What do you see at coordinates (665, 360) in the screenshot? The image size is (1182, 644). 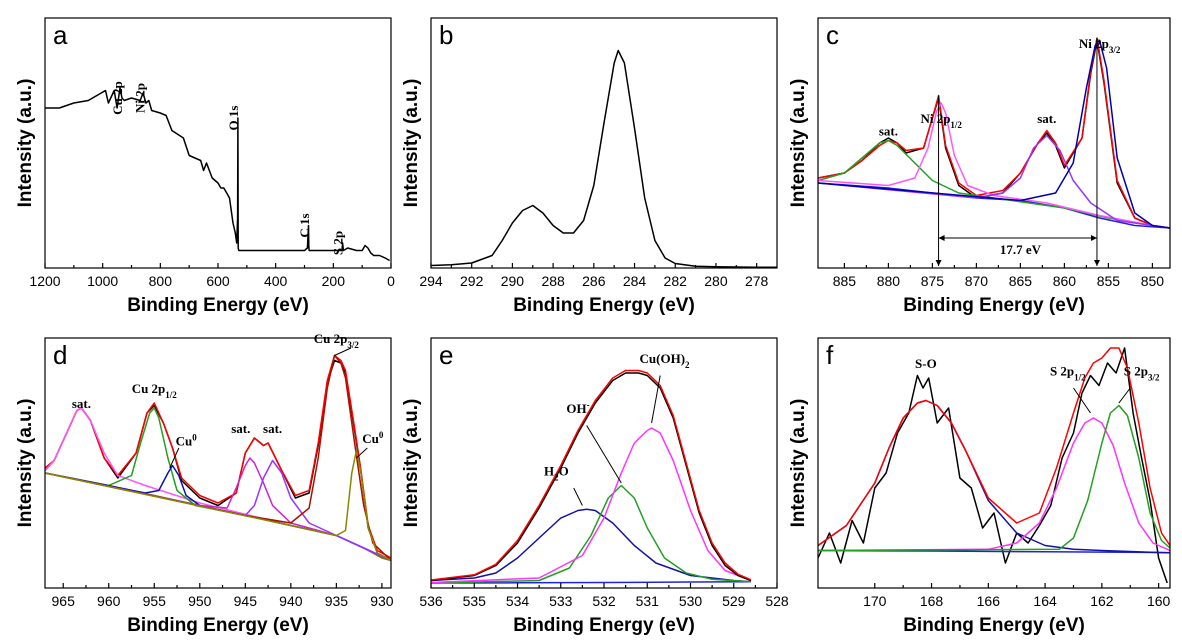 I see `peak-annotation: Cu(OH)2` at bounding box center [665, 360].